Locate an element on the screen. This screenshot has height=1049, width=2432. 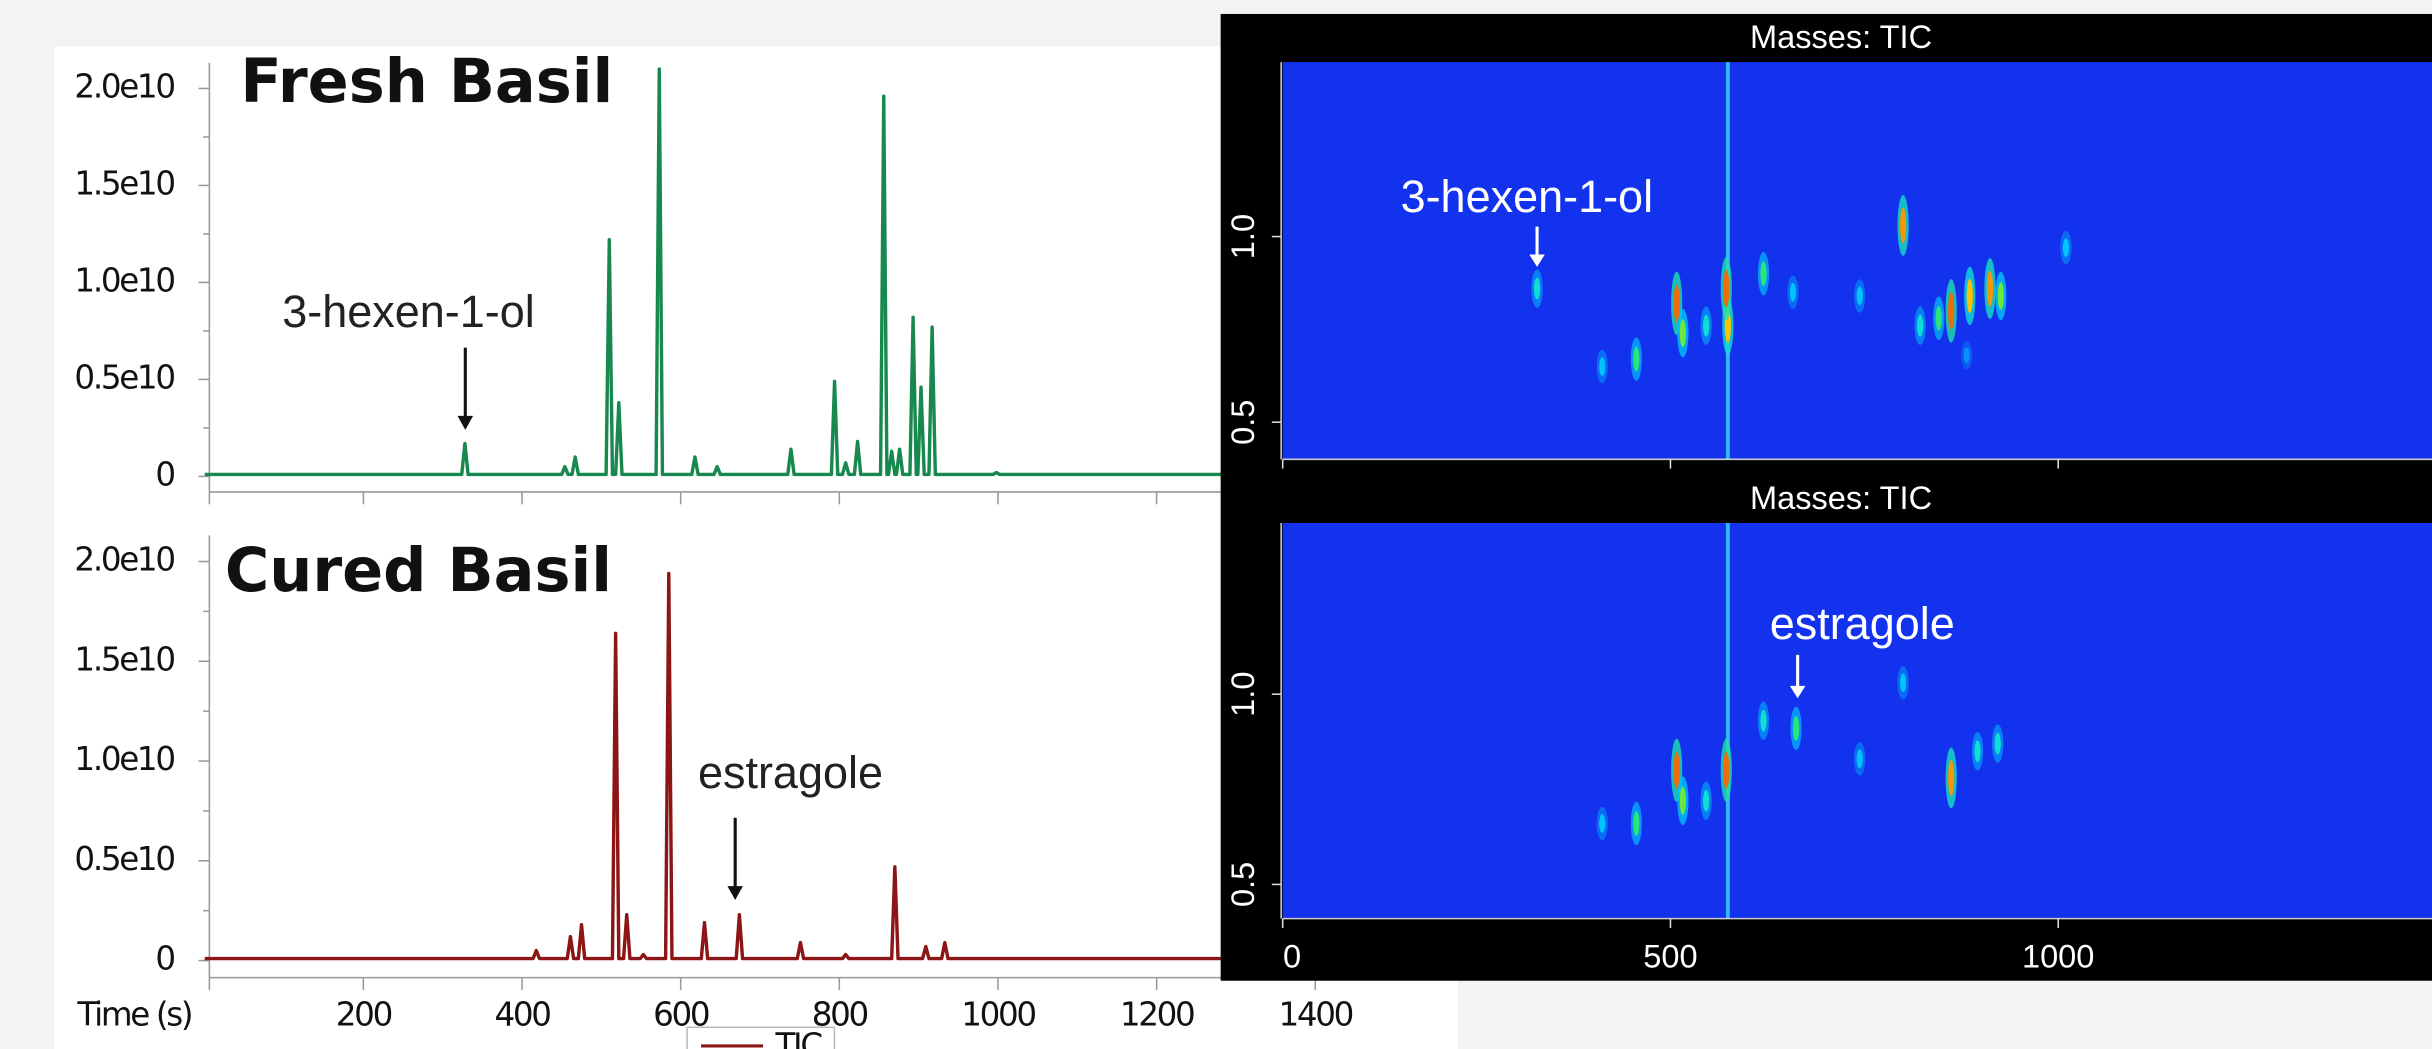
x-tick-label: 0 is located at coordinates (1292, 957).